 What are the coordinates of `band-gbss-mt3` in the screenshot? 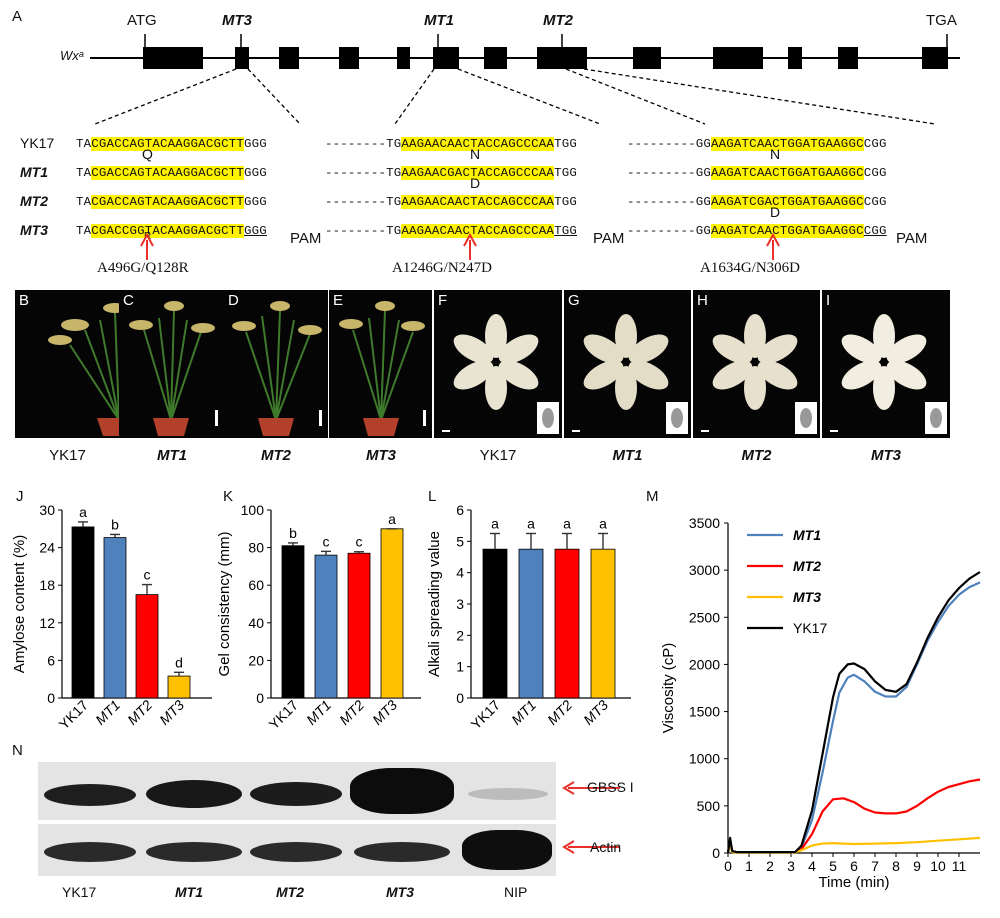 It's located at (402, 791).